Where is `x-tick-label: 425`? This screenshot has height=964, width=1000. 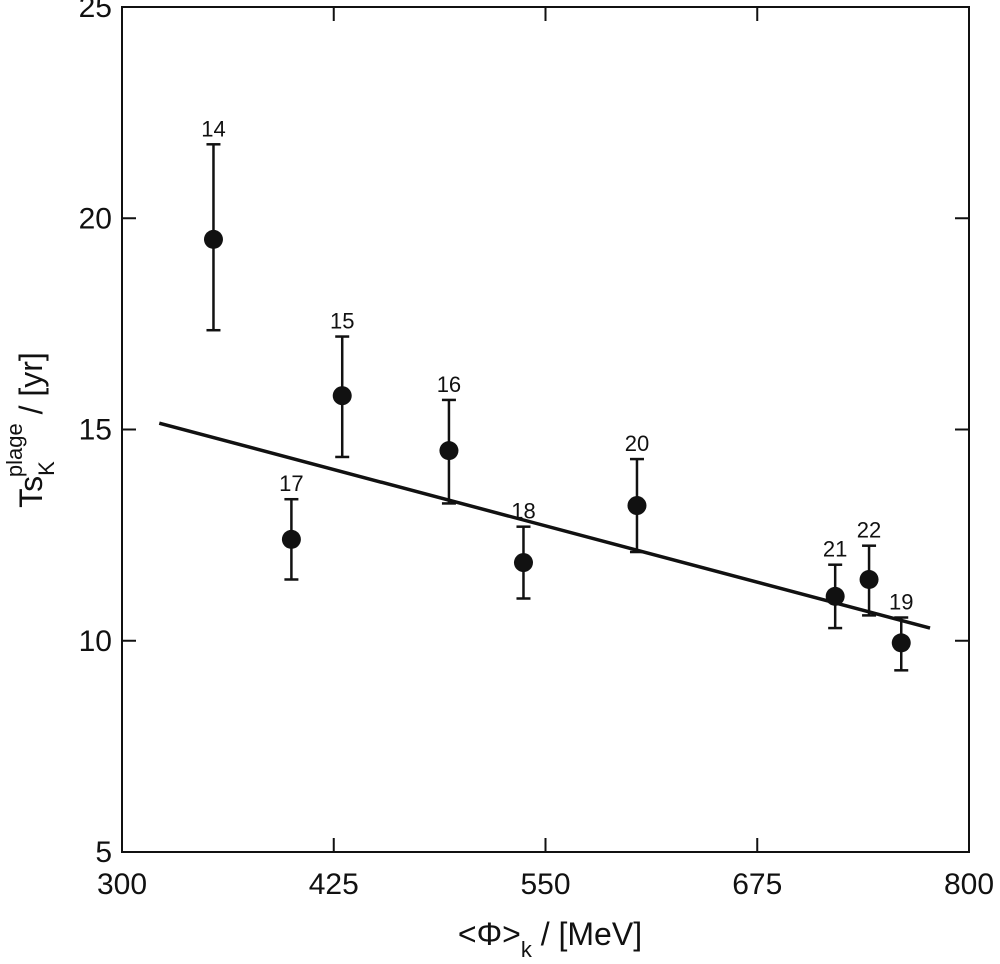
x-tick-label: 425 is located at coordinates (334, 884).